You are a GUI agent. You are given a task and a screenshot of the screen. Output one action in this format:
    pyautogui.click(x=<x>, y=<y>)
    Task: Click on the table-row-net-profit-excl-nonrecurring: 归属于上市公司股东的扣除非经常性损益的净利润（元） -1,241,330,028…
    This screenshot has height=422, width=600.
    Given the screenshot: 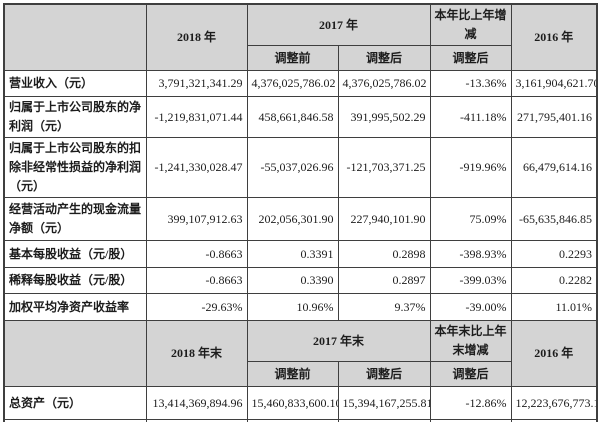 What is the action you would take?
    pyautogui.click(x=300, y=167)
    